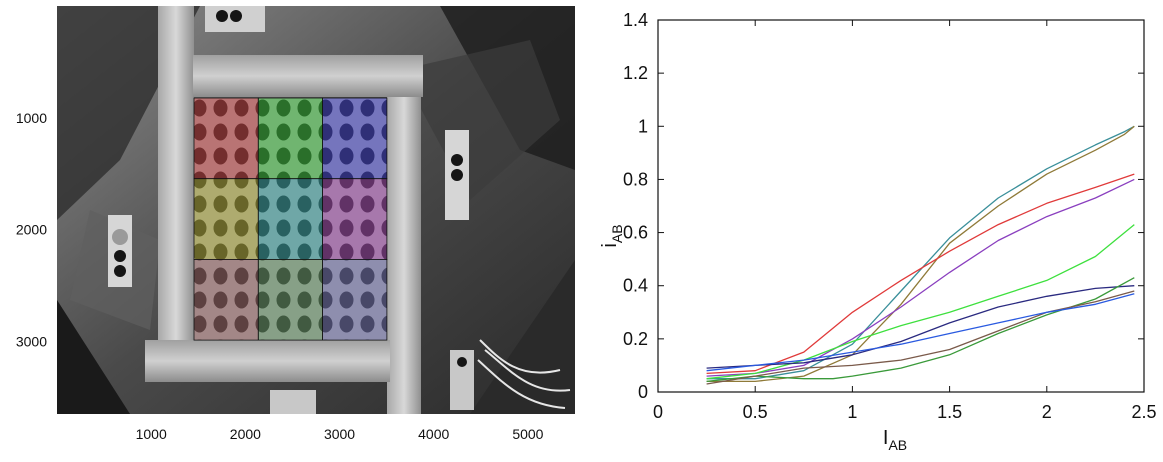 This screenshot has height=462, width=1163. What do you see at coordinates (635, 339) in the screenshot?
I see `y-tick-label: 0.2` at bounding box center [635, 339].